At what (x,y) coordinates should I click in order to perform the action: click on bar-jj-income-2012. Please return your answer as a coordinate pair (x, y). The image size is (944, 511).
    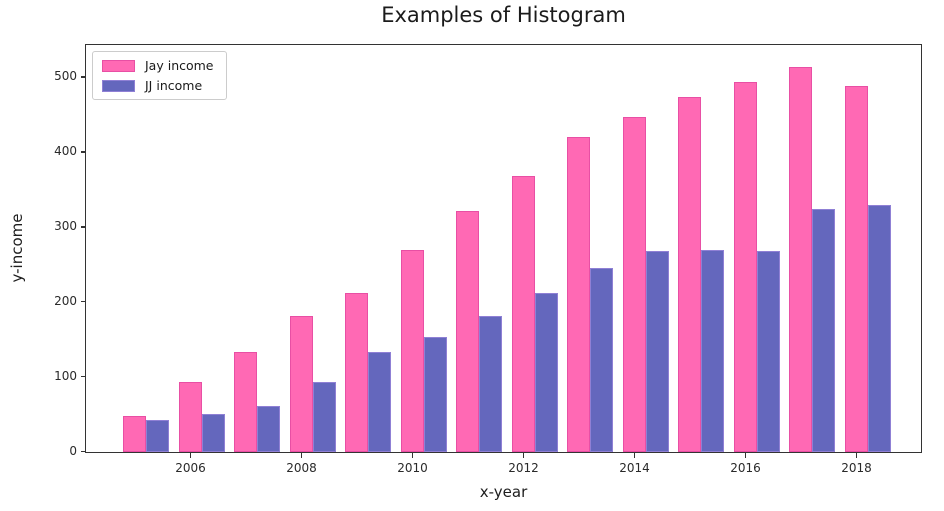
    Looking at the image, I should click on (546, 372).